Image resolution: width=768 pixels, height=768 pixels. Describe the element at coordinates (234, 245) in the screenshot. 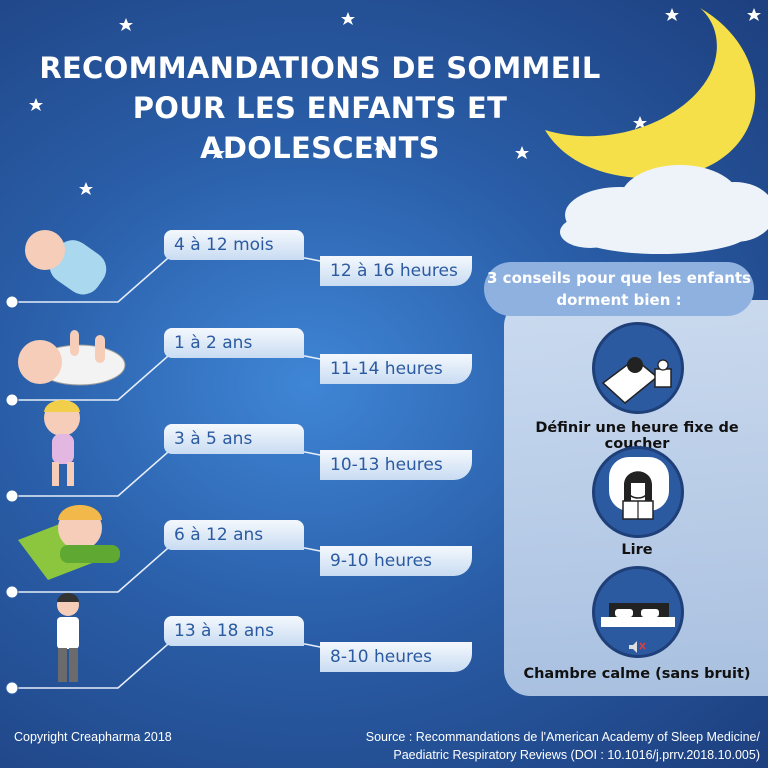

I see `age-label: 4 à 12 mois` at that location.